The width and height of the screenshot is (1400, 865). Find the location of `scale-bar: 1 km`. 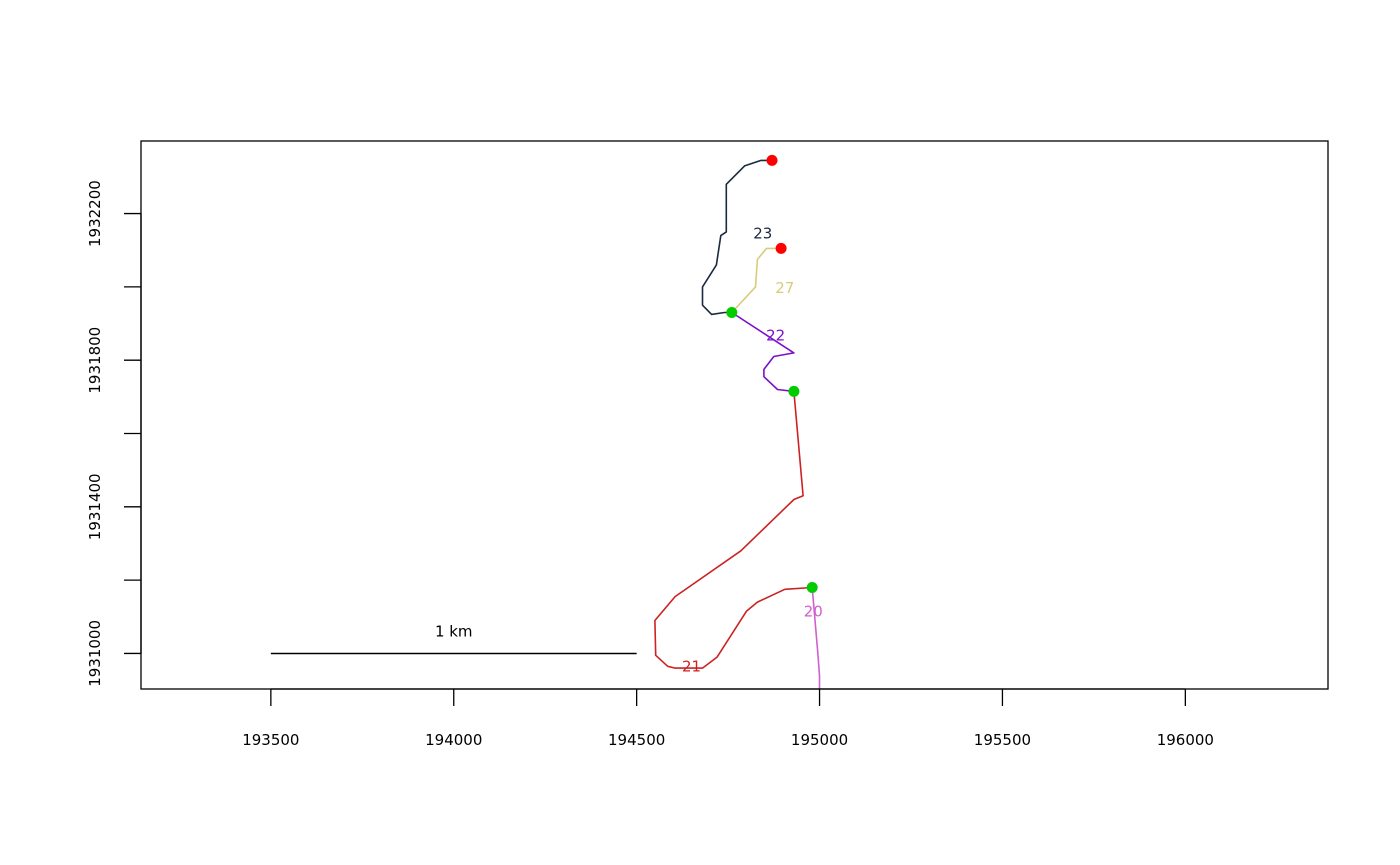

scale-bar: 1 km is located at coordinates (453, 638).